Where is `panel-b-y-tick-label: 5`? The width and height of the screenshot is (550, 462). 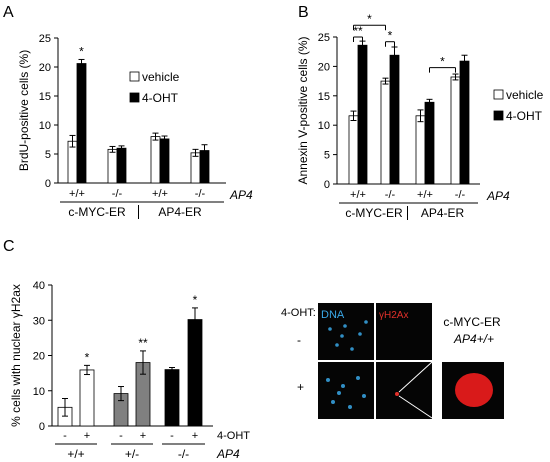
panel-b-y-tick-label: 5 is located at coordinates (327, 156).